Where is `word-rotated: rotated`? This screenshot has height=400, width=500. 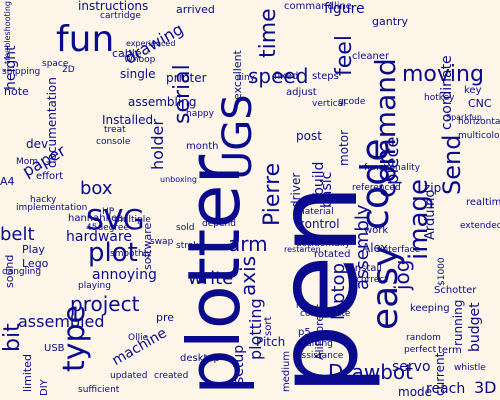
word-rotated: rotated is located at coordinates (332, 254).